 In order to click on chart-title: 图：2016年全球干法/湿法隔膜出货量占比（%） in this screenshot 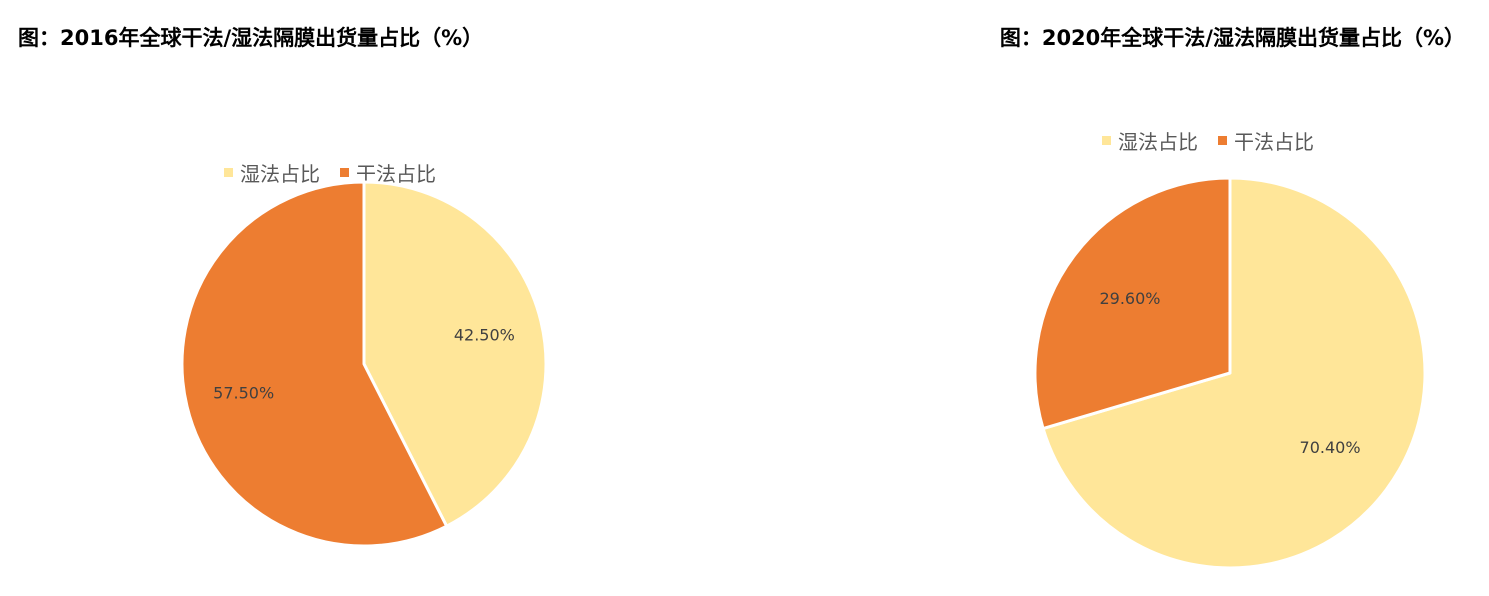, I will do `click(251, 38)`.